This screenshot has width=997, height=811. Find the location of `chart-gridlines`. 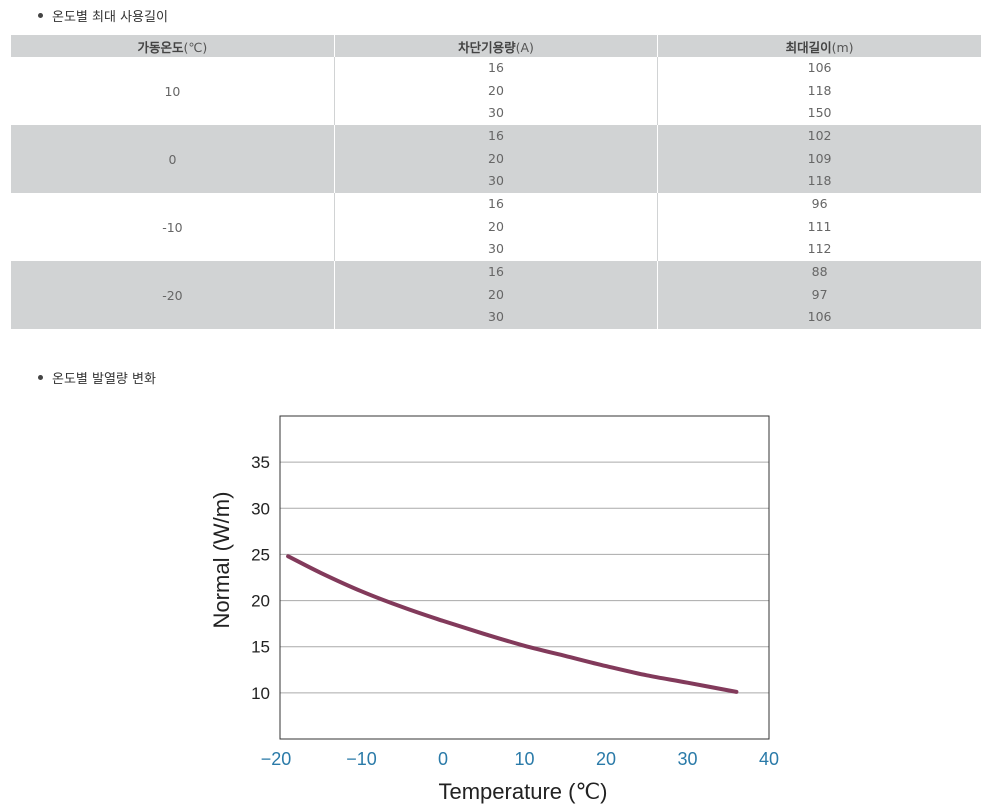

chart-gridlines is located at coordinates (524, 577).